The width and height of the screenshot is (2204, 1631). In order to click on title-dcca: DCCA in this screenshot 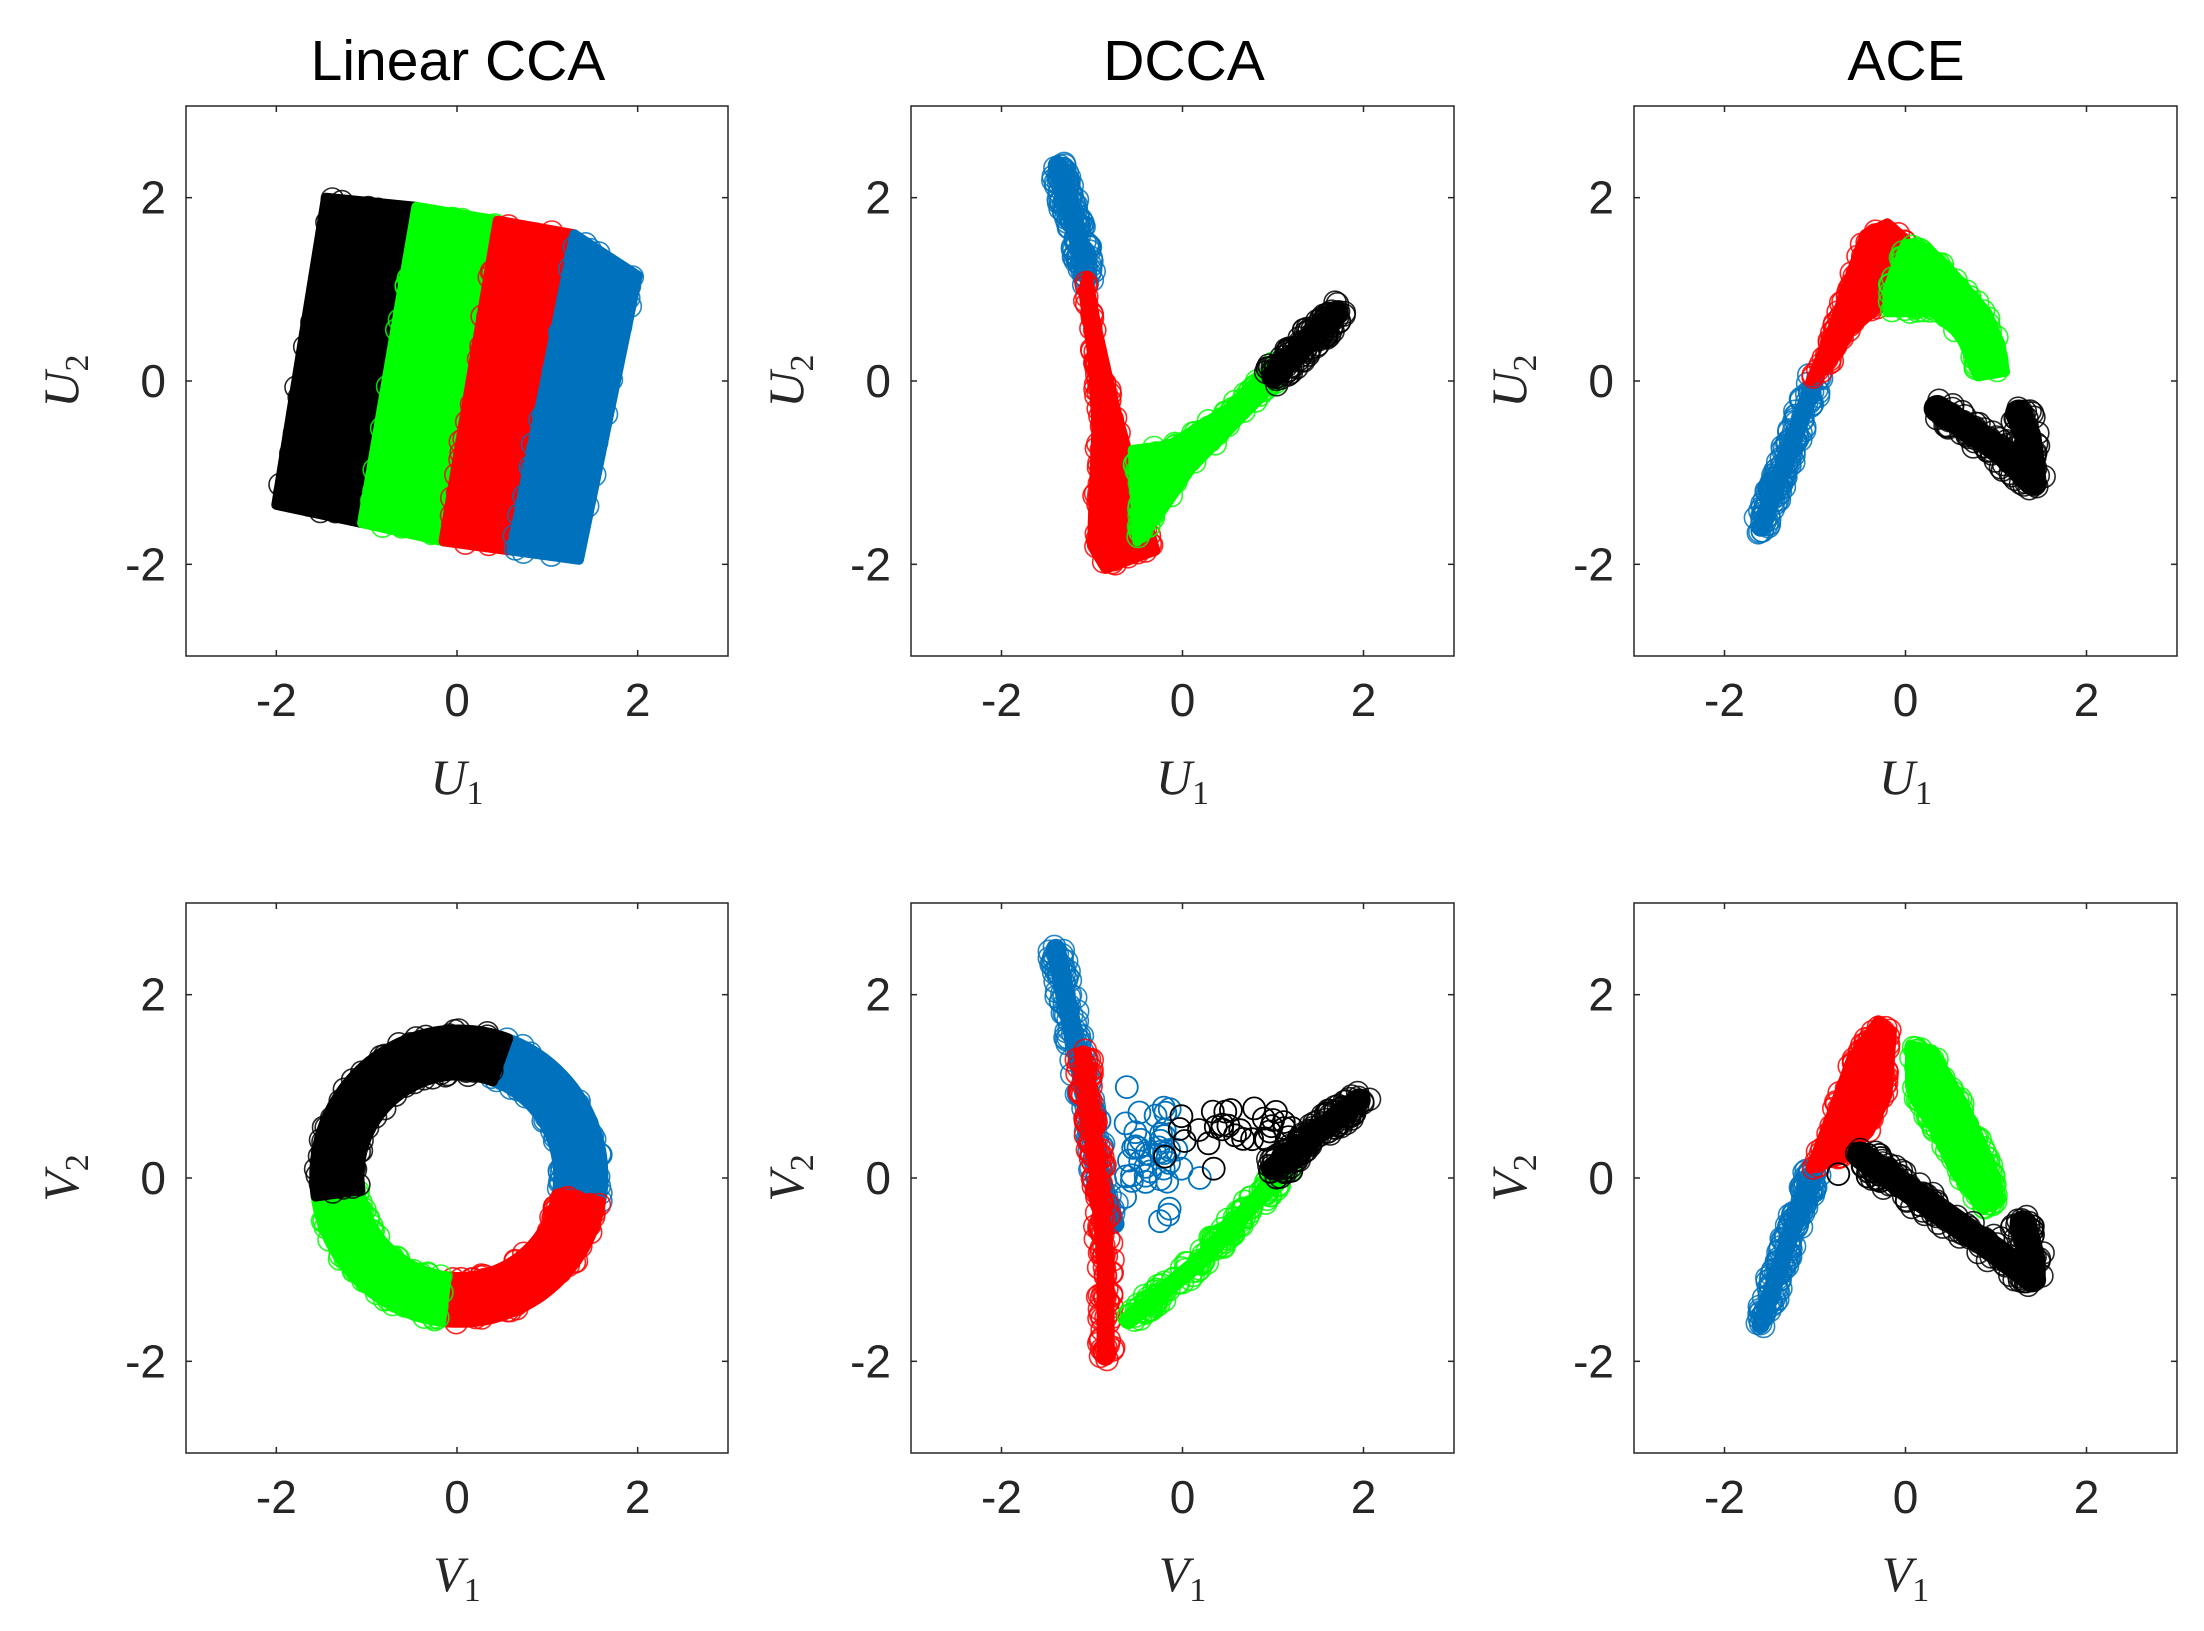, I will do `click(1184, 61)`.